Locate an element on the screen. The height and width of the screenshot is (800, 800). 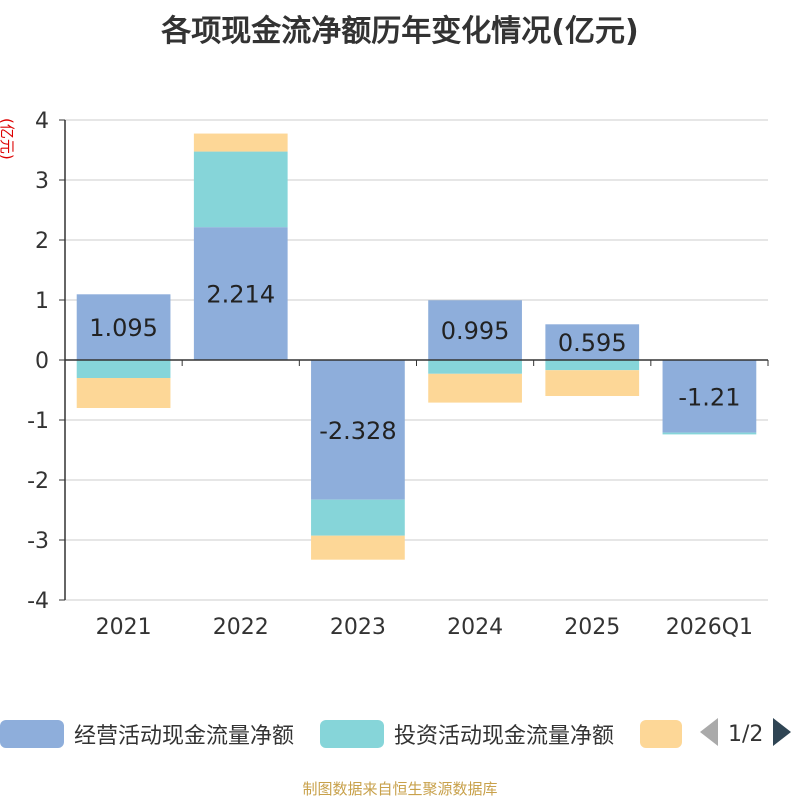
bar-s0-2021 is located at coordinates (123, 327).